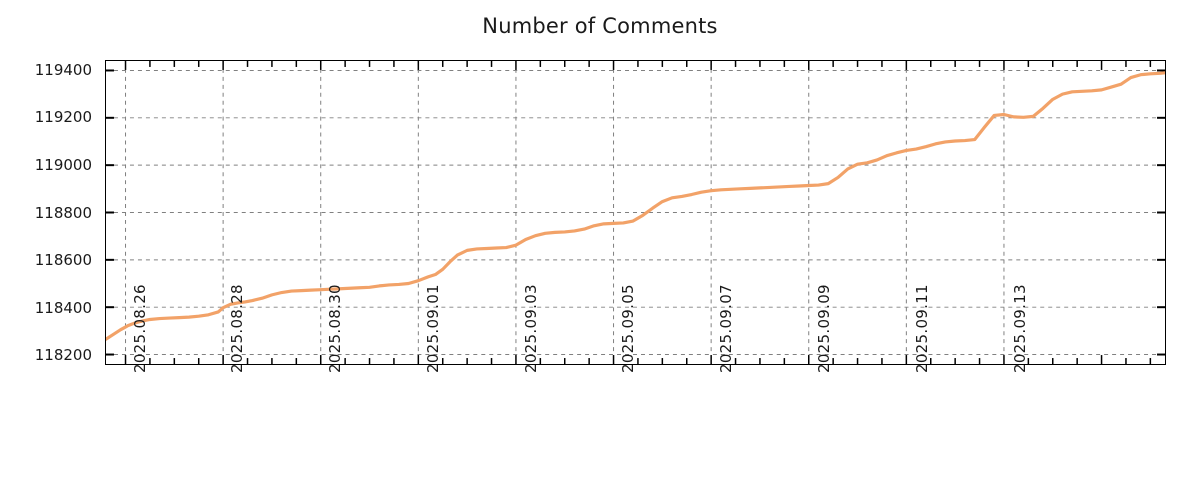 The height and width of the screenshot is (500, 1200). What do you see at coordinates (63, 260) in the screenshot?
I see `y-tick-label: 118600` at bounding box center [63, 260].